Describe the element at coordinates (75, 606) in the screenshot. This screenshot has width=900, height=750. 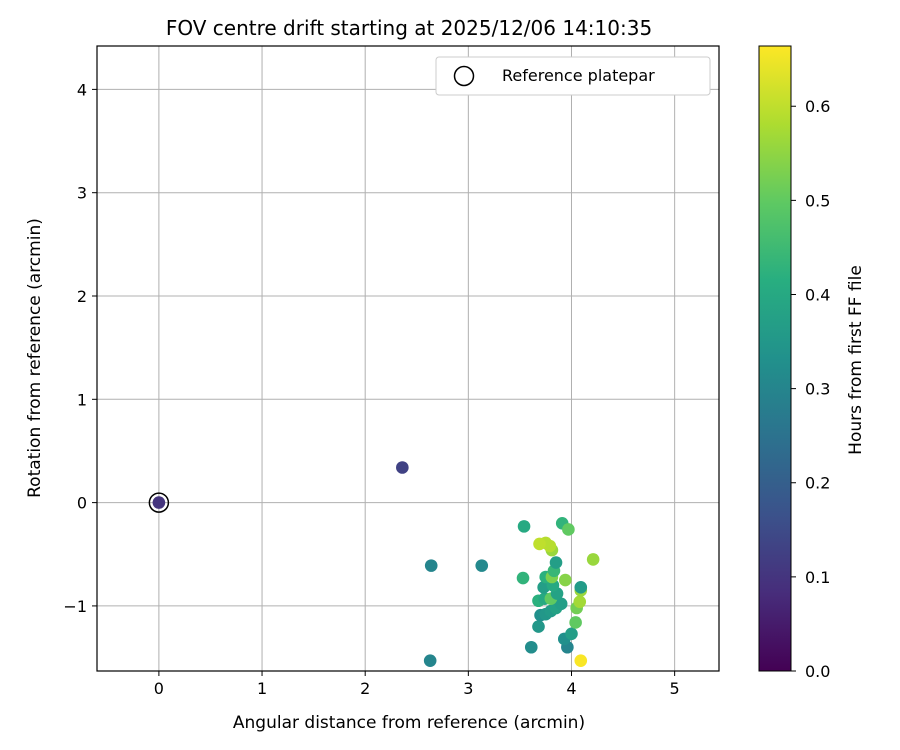
I see `y-tick-label: −1` at that location.